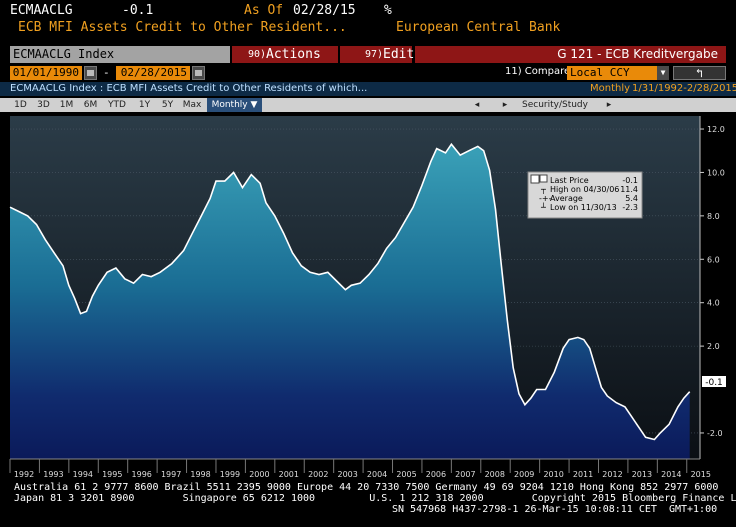  I want to click on compare-select: Local CCY, so click(612, 73).